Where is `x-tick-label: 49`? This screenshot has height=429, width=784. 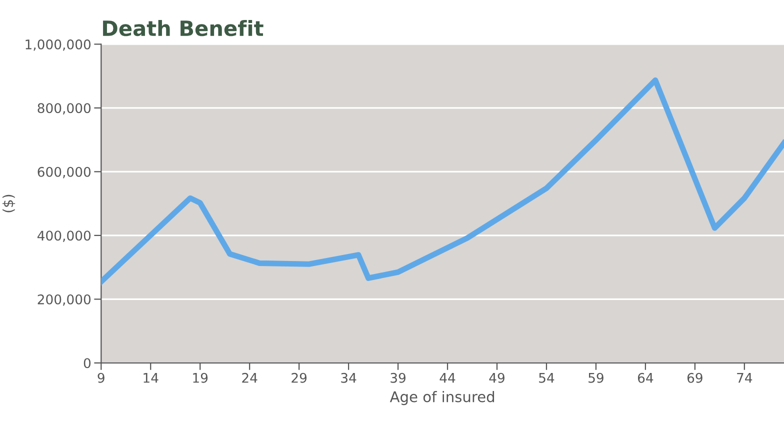
x-tick-label: 49 is located at coordinates (496, 377).